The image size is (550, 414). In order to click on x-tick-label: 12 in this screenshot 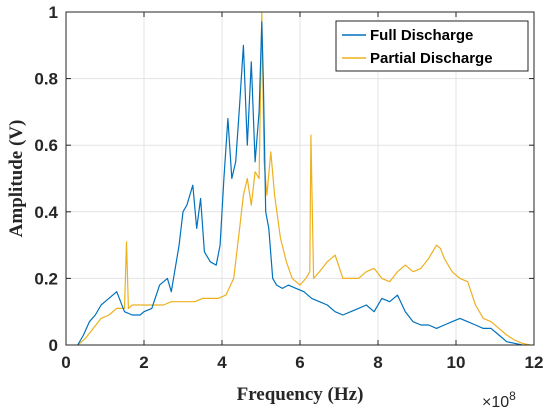, I will do `click(534, 362)`.